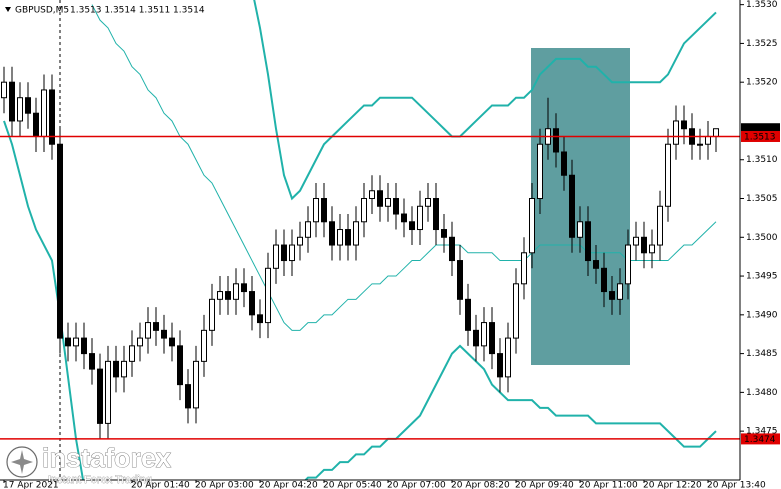 Image resolution: width=781 pixels, height=489 pixels. Describe the element at coordinates (288, 485) in the screenshot. I see `x-tick-label: 20 Apr 04:20` at that location.